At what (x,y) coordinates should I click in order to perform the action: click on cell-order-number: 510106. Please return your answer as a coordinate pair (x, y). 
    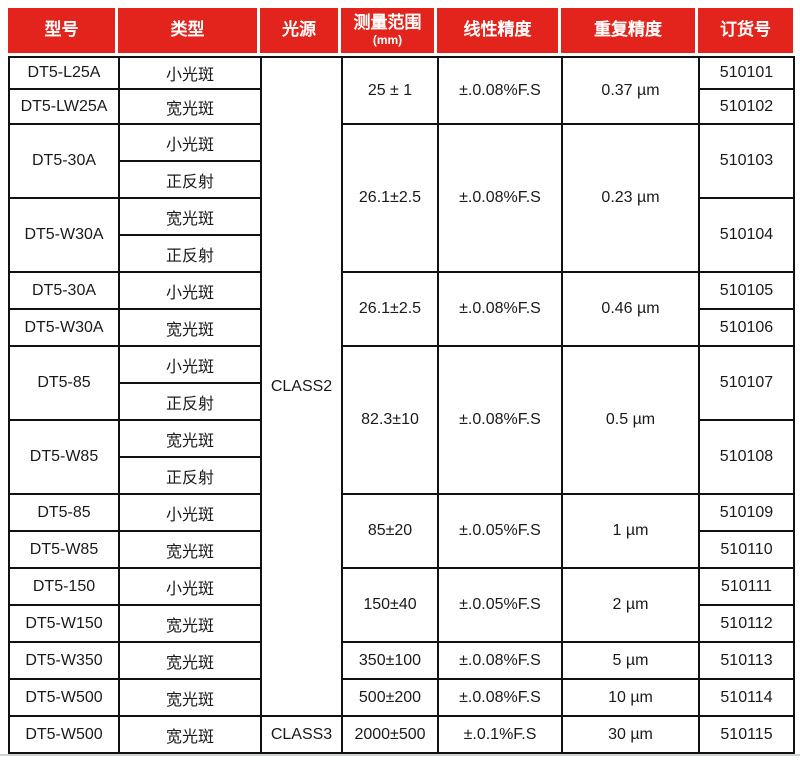
    Looking at the image, I should click on (746, 327).